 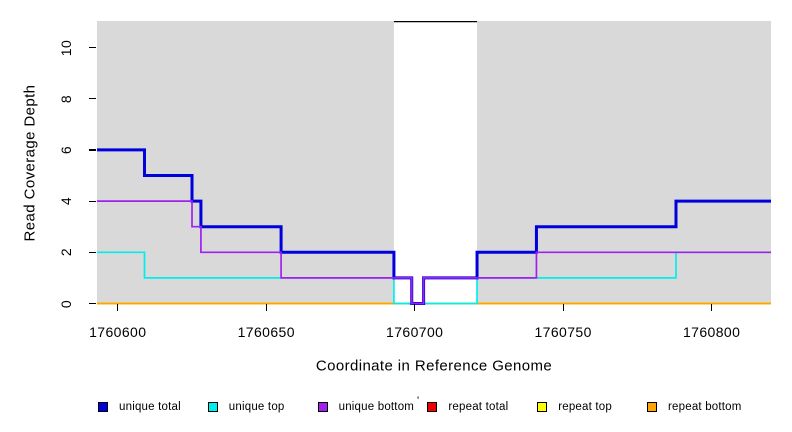 I want to click on legend-label: repeat top, so click(x=585, y=407).